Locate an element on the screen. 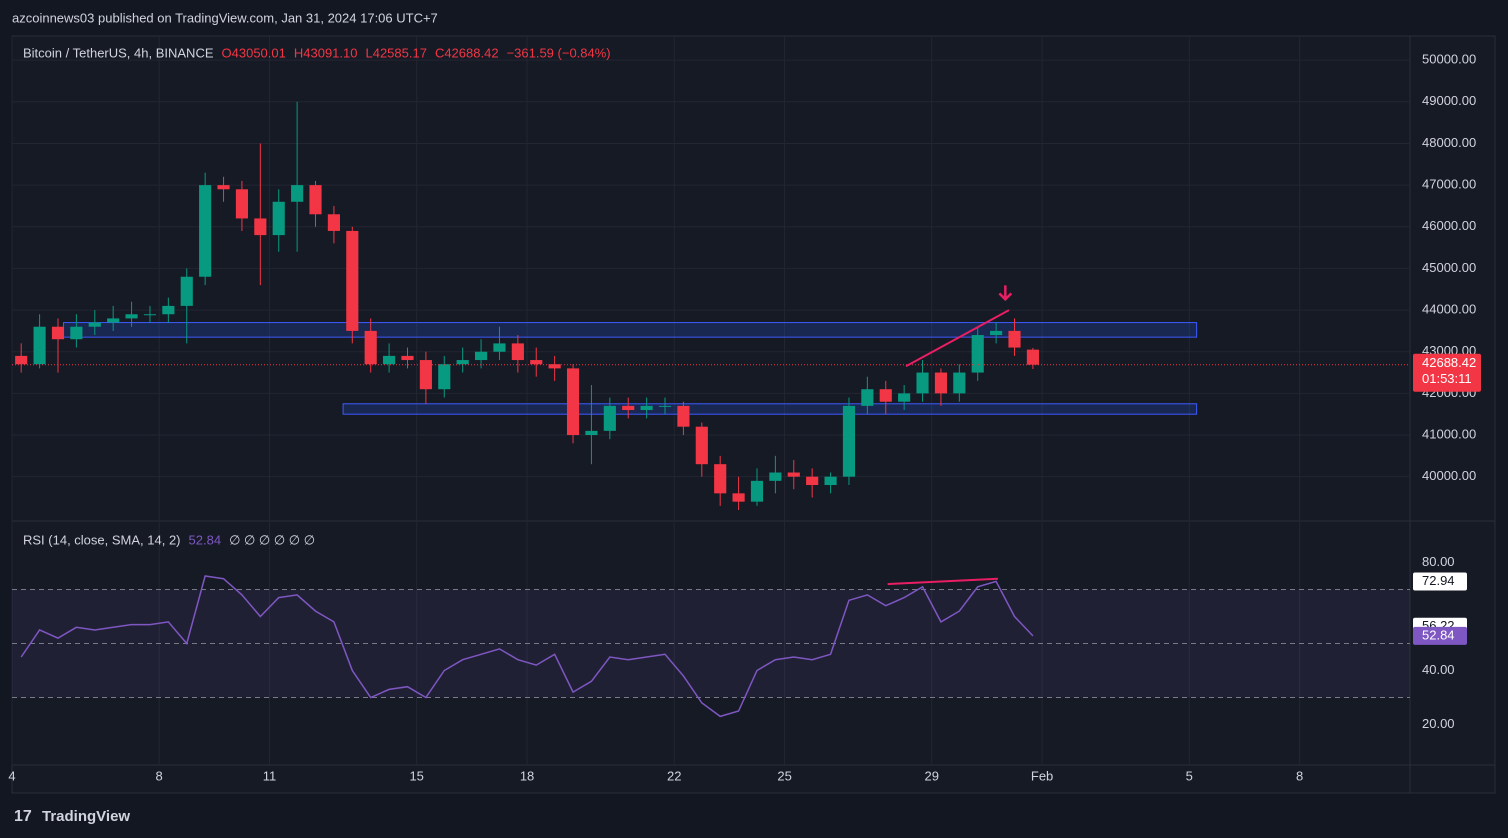 The image size is (1508, 838). rsi-tick-label: 20.00 is located at coordinates (1438, 723).